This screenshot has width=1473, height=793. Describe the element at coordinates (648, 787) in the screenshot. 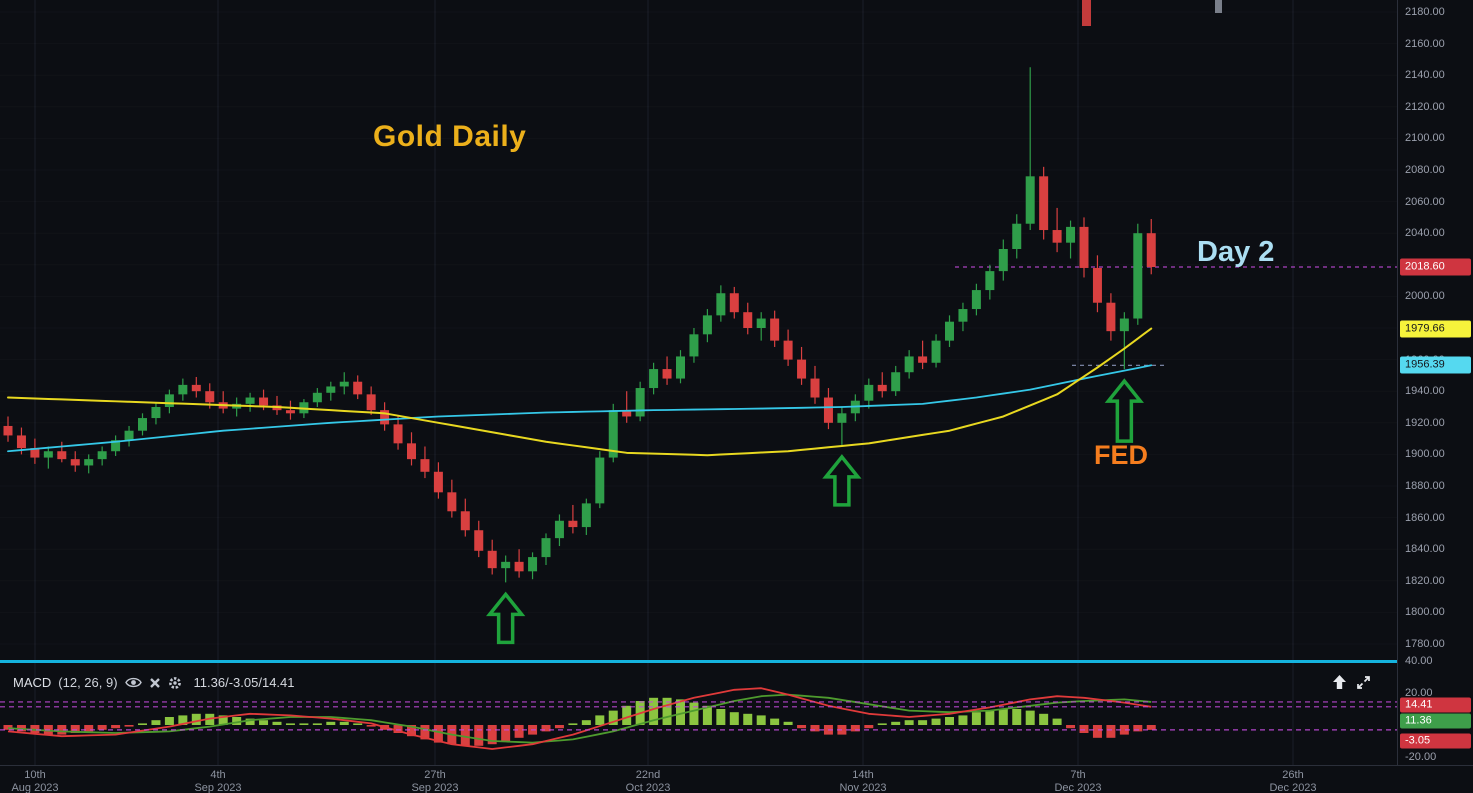

I see `time-tick-month: Oct 2023` at that location.